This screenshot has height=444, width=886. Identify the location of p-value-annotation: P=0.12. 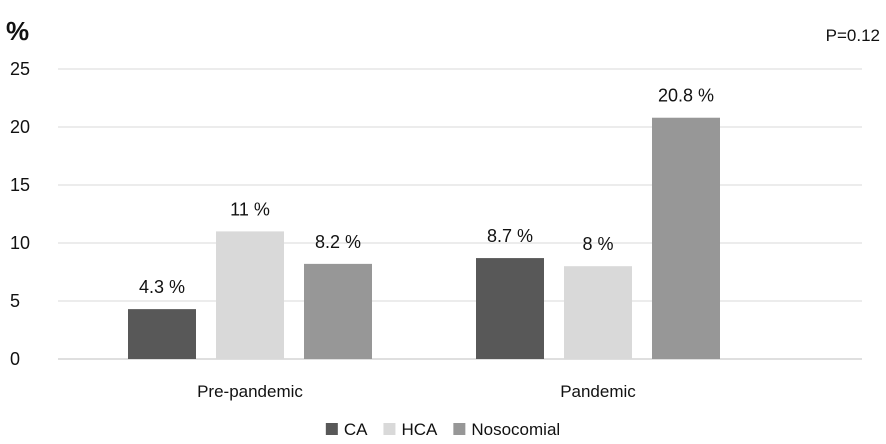
(853, 35).